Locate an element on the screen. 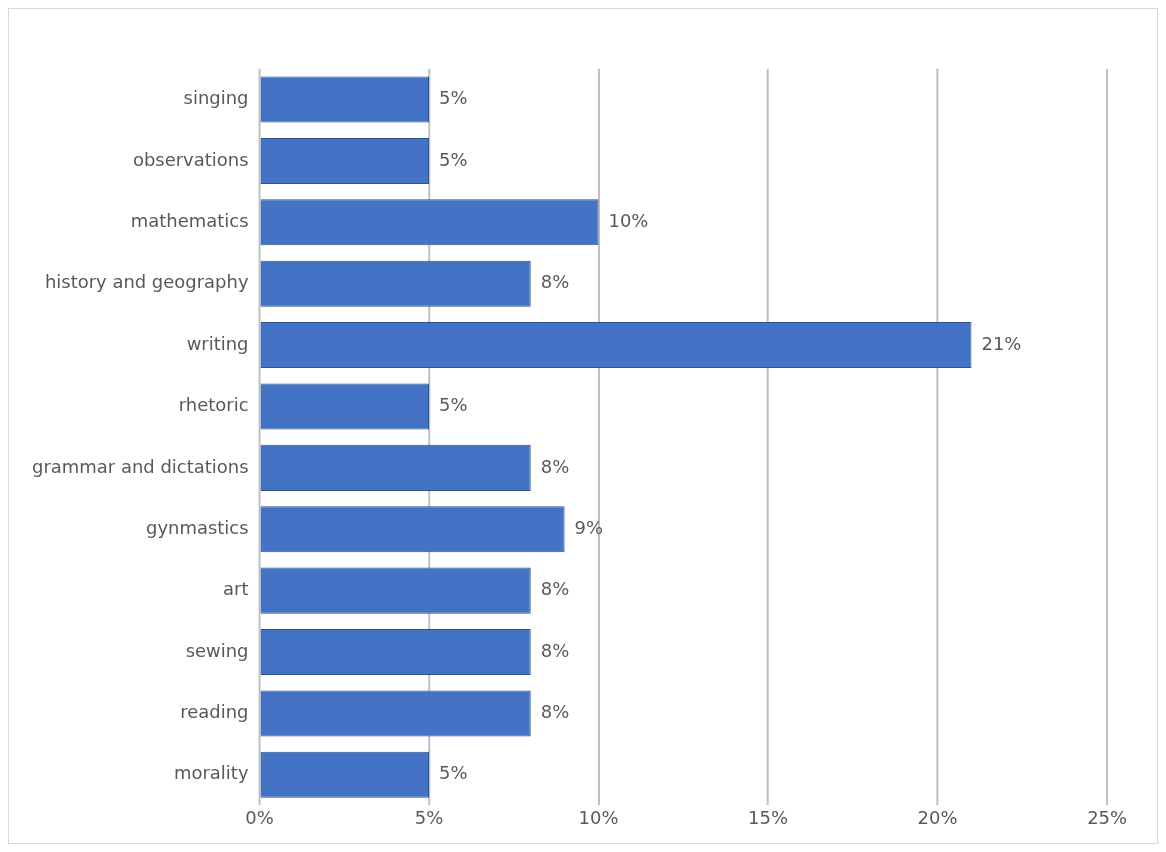 This screenshot has width=1166, height=852. x-tick-label: 10% is located at coordinates (598, 817).